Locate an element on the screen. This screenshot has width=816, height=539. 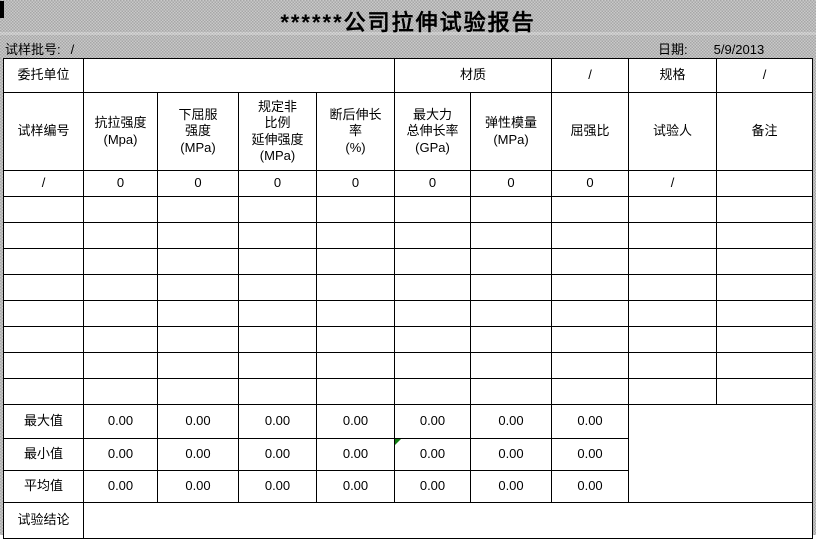
data-cell: / is located at coordinates (673, 183).